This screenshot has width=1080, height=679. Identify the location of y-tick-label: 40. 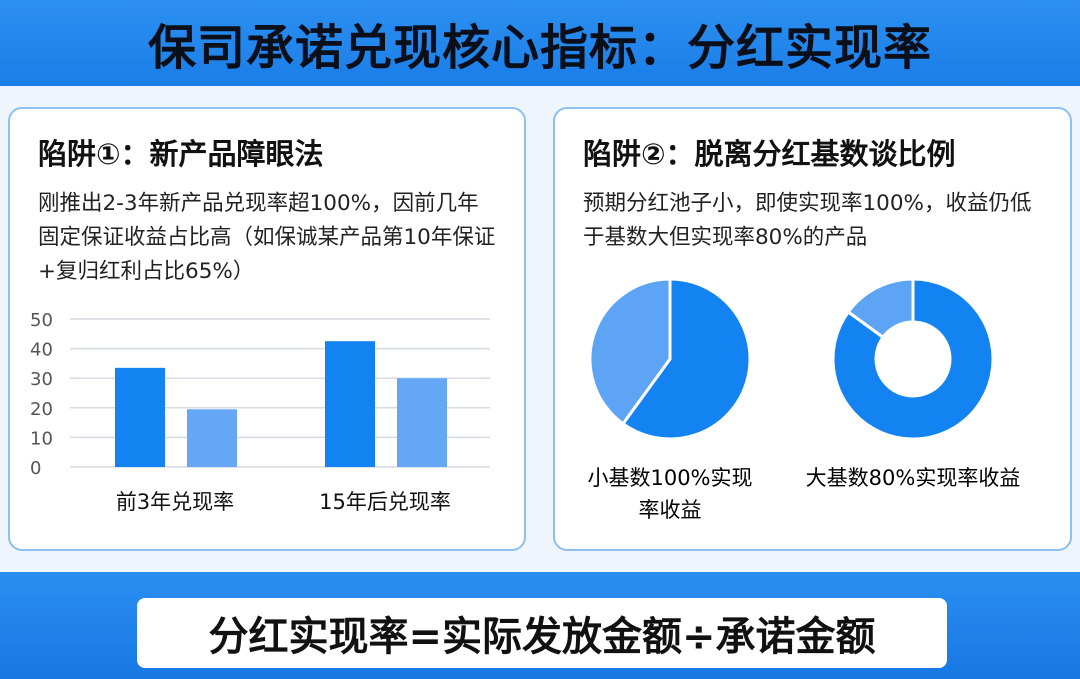
(41, 350).